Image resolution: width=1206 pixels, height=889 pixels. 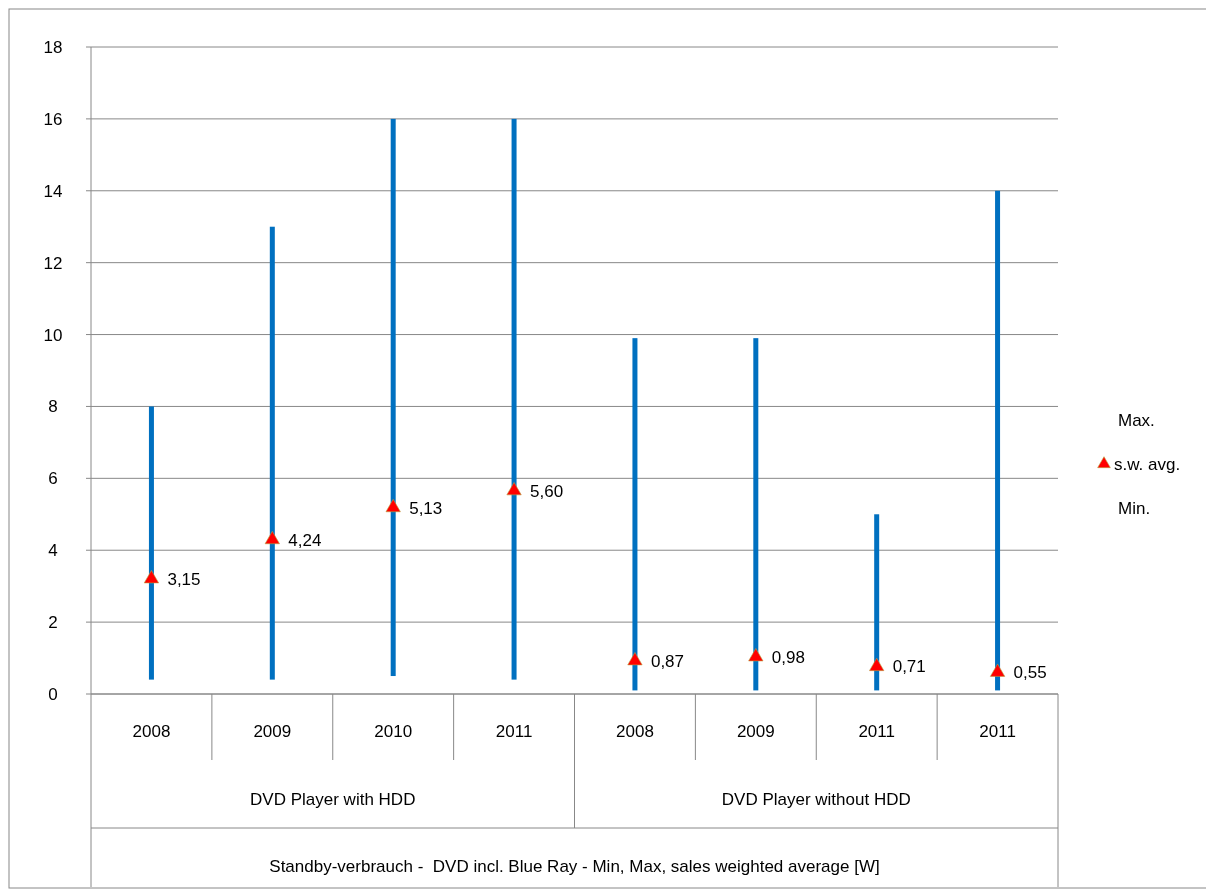 I want to click on text: DVD Player with HDD, so click(x=333, y=799).